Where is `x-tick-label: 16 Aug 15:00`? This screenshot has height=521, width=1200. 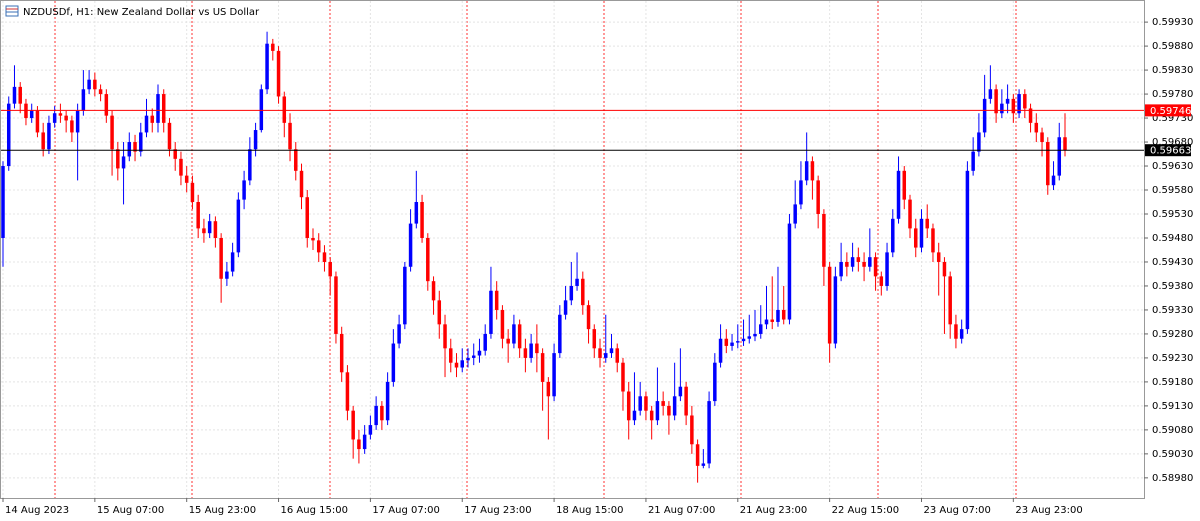 x-tick-label: 16 Aug 15:00 is located at coordinates (314, 510).